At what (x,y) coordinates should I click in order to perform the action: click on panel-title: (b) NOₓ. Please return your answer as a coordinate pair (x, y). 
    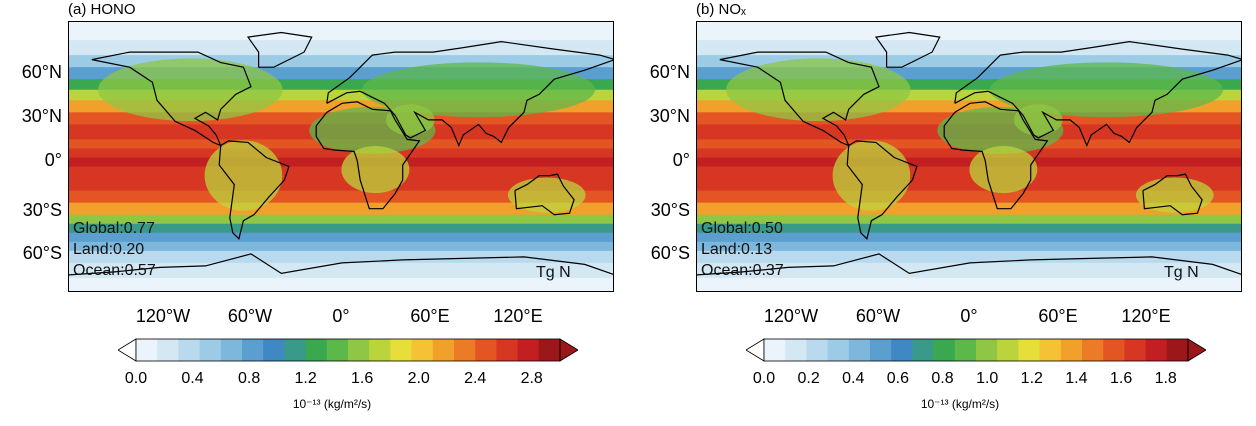
    Looking at the image, I should click on (721, 9).